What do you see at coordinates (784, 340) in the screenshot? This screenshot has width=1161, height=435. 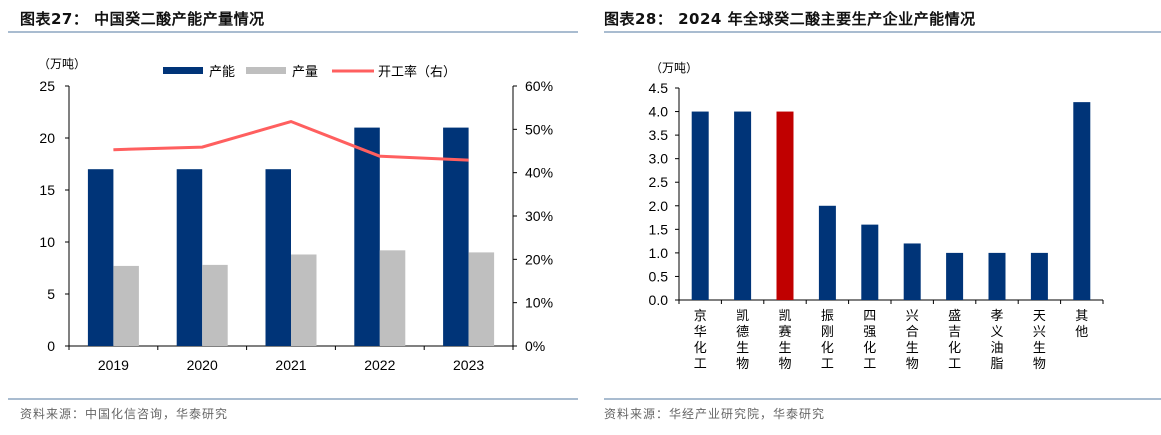 I see `x-tick-label: 凯赛生物` at bounding box center [784, 340].